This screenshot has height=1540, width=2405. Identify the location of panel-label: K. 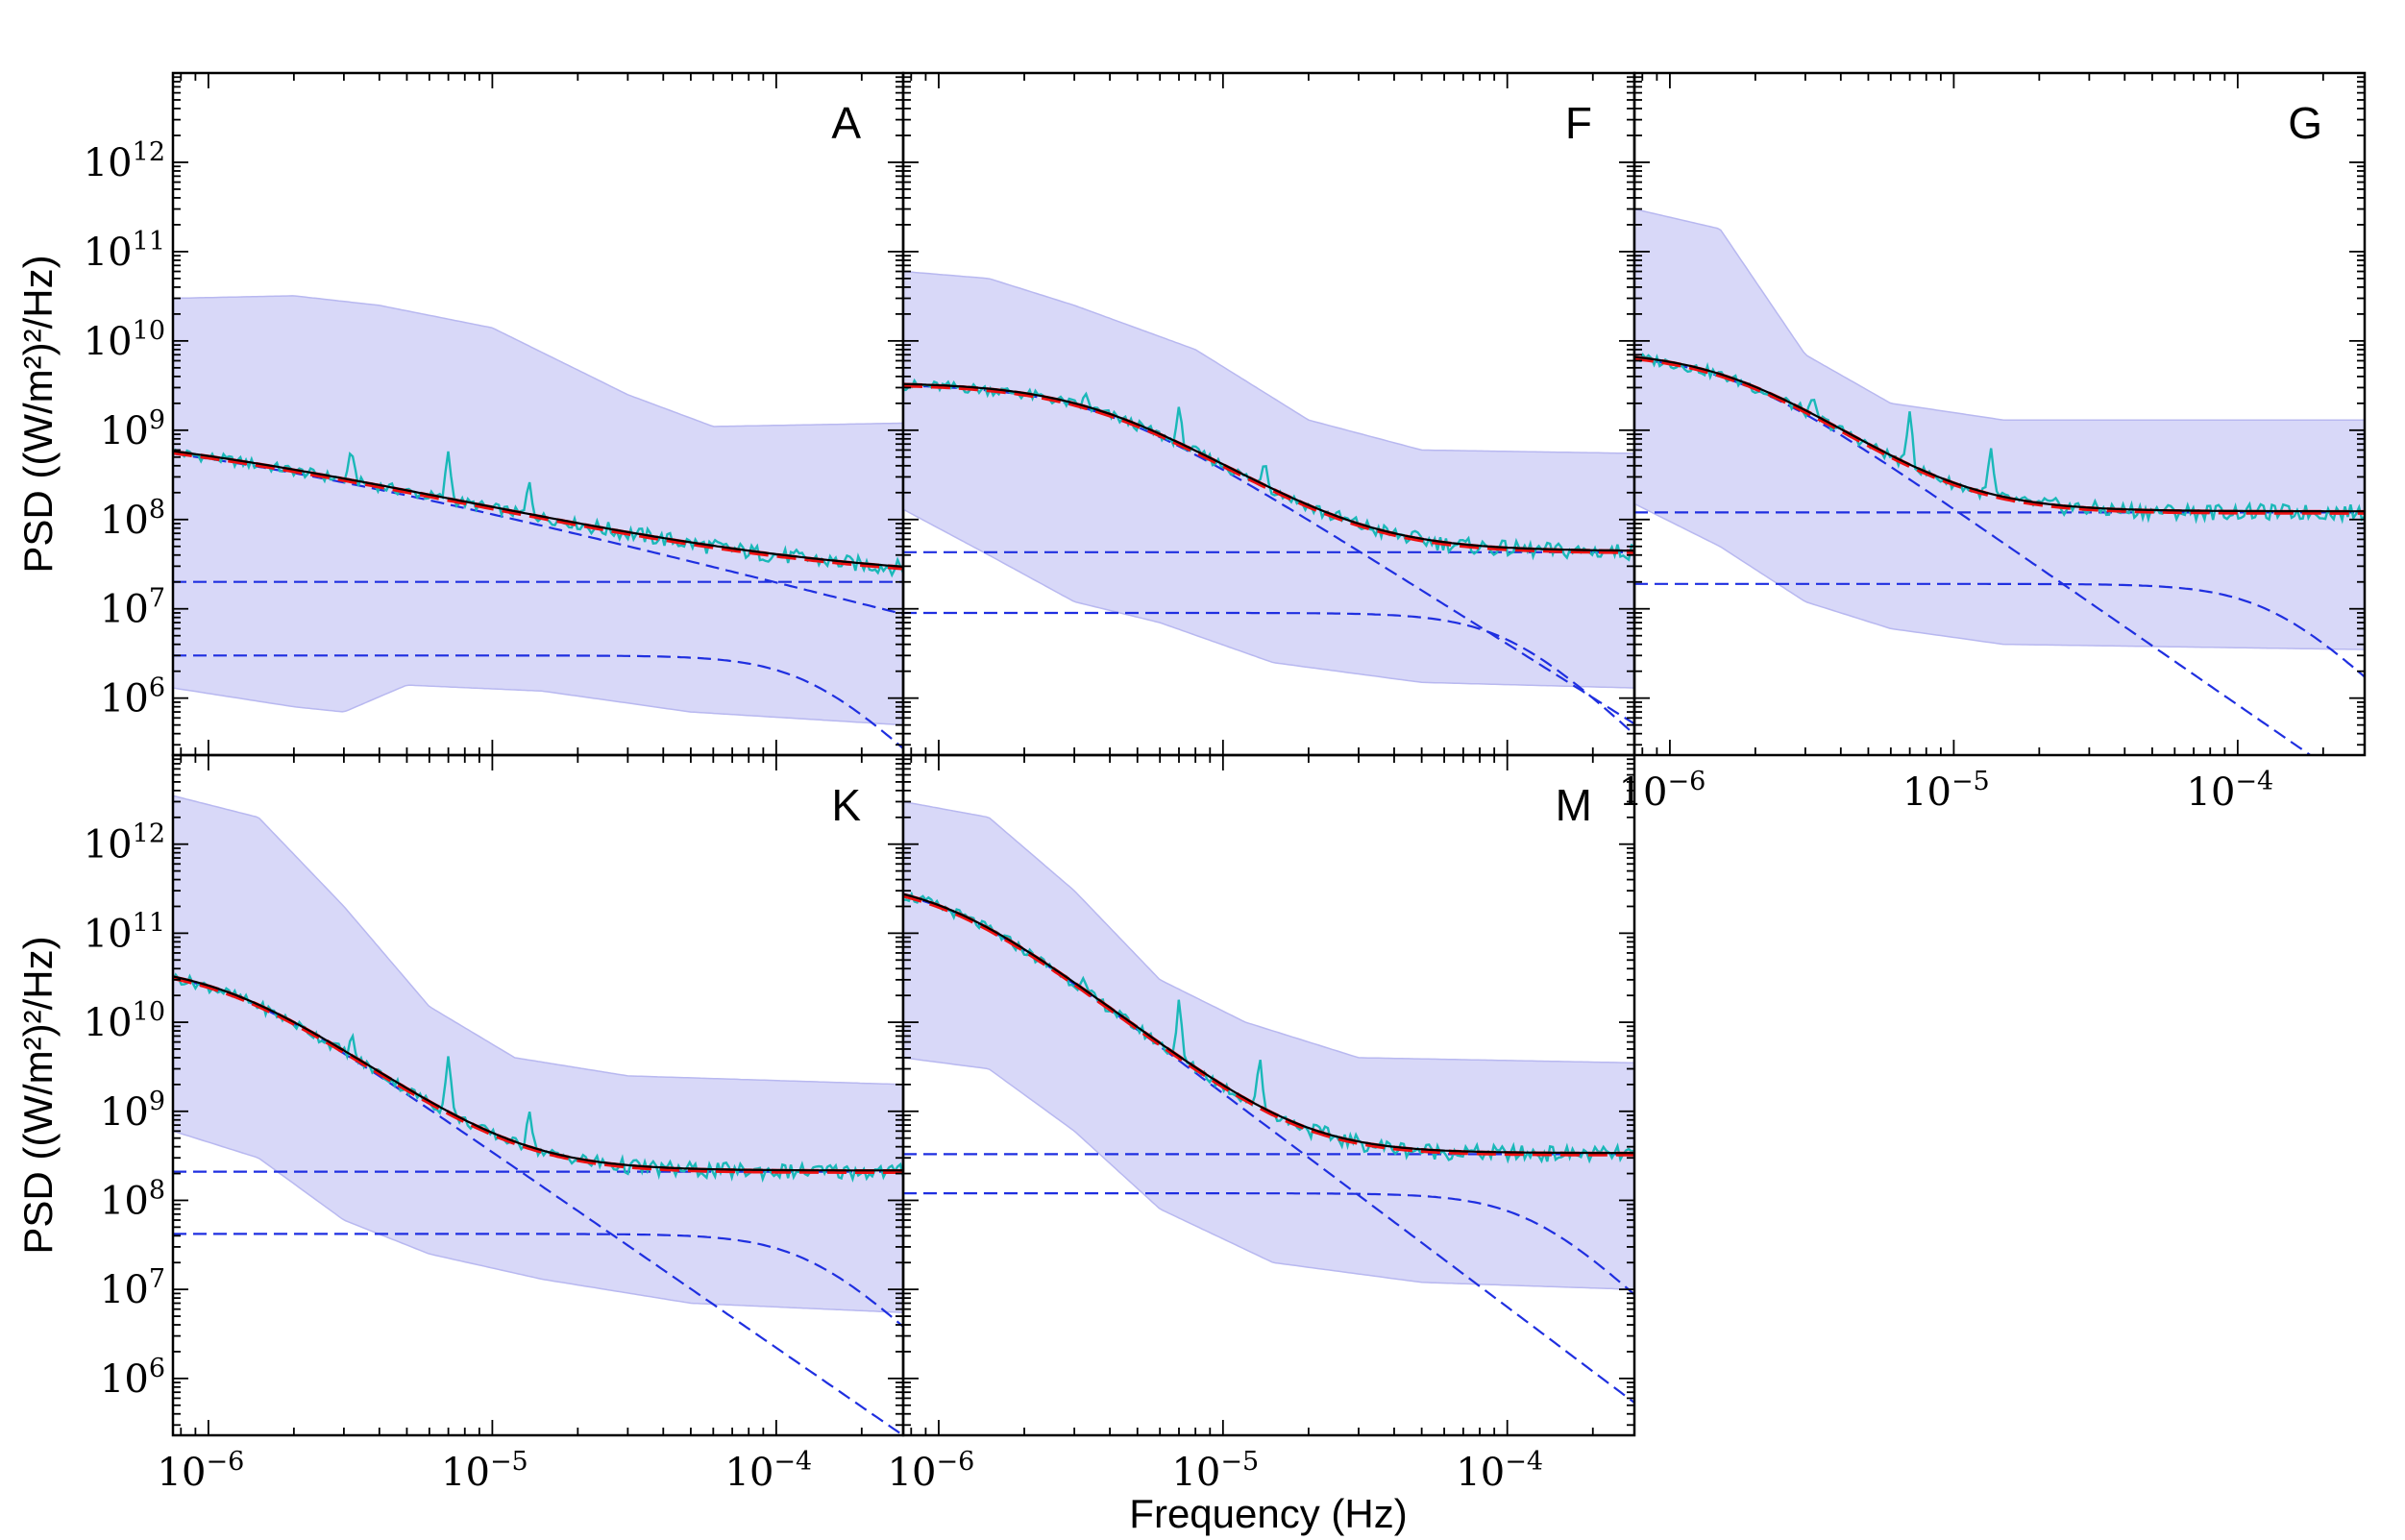
(846, 805).